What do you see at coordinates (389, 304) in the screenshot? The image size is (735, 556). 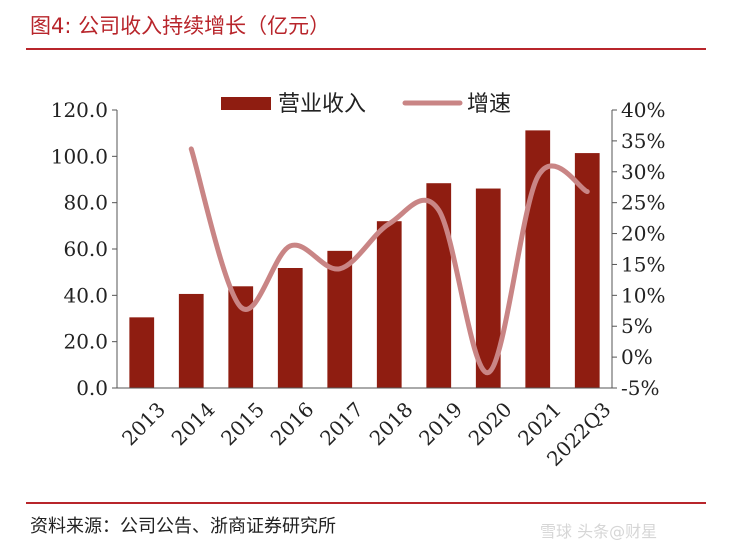 I see `bar-2018` at bounding box center [389, 304].